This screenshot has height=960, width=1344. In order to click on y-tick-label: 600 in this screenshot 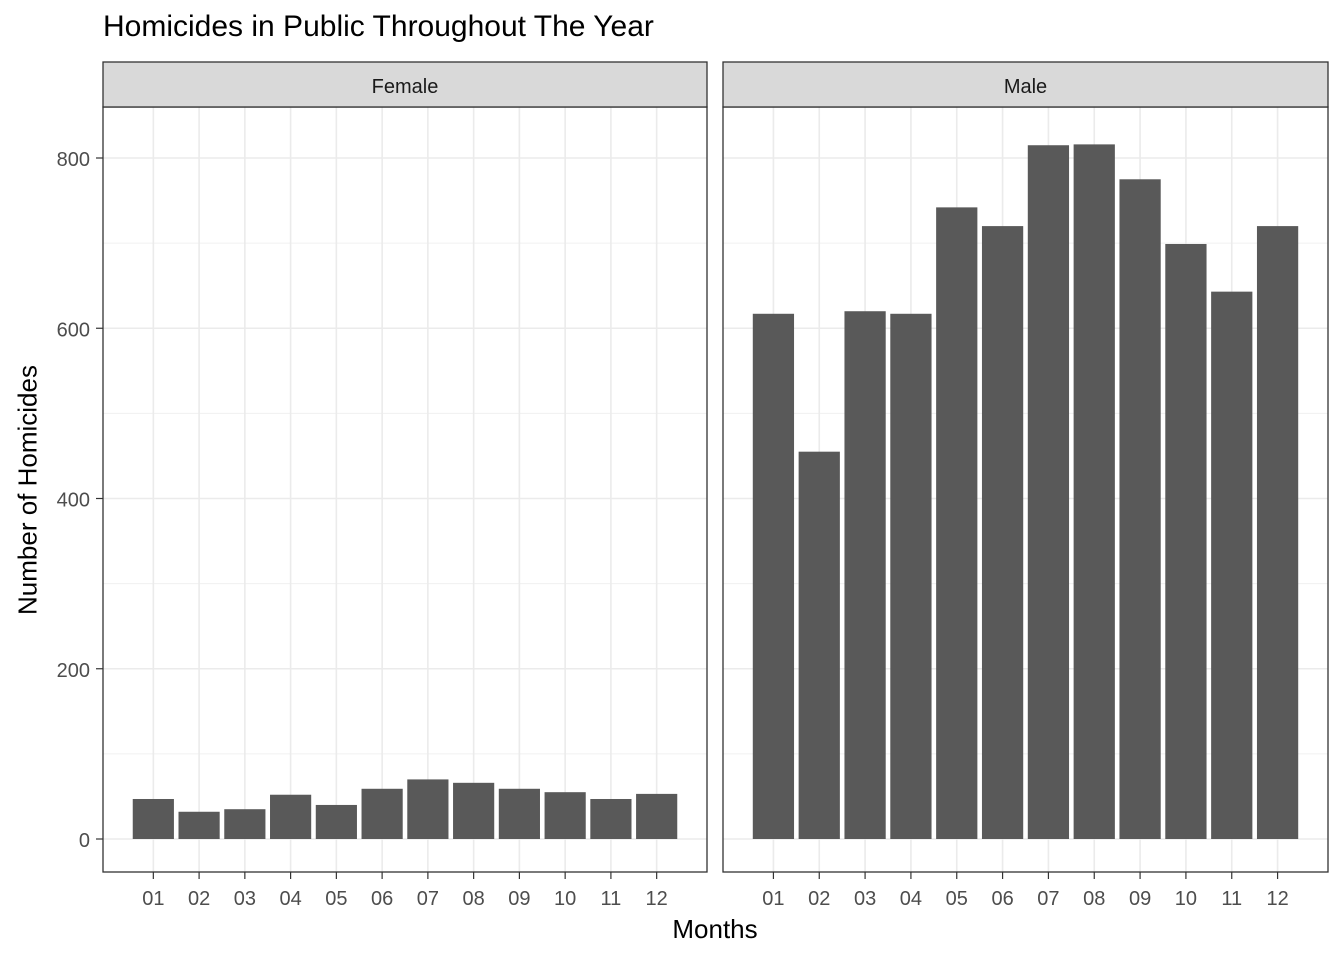, I will do `click(73, 330)`.